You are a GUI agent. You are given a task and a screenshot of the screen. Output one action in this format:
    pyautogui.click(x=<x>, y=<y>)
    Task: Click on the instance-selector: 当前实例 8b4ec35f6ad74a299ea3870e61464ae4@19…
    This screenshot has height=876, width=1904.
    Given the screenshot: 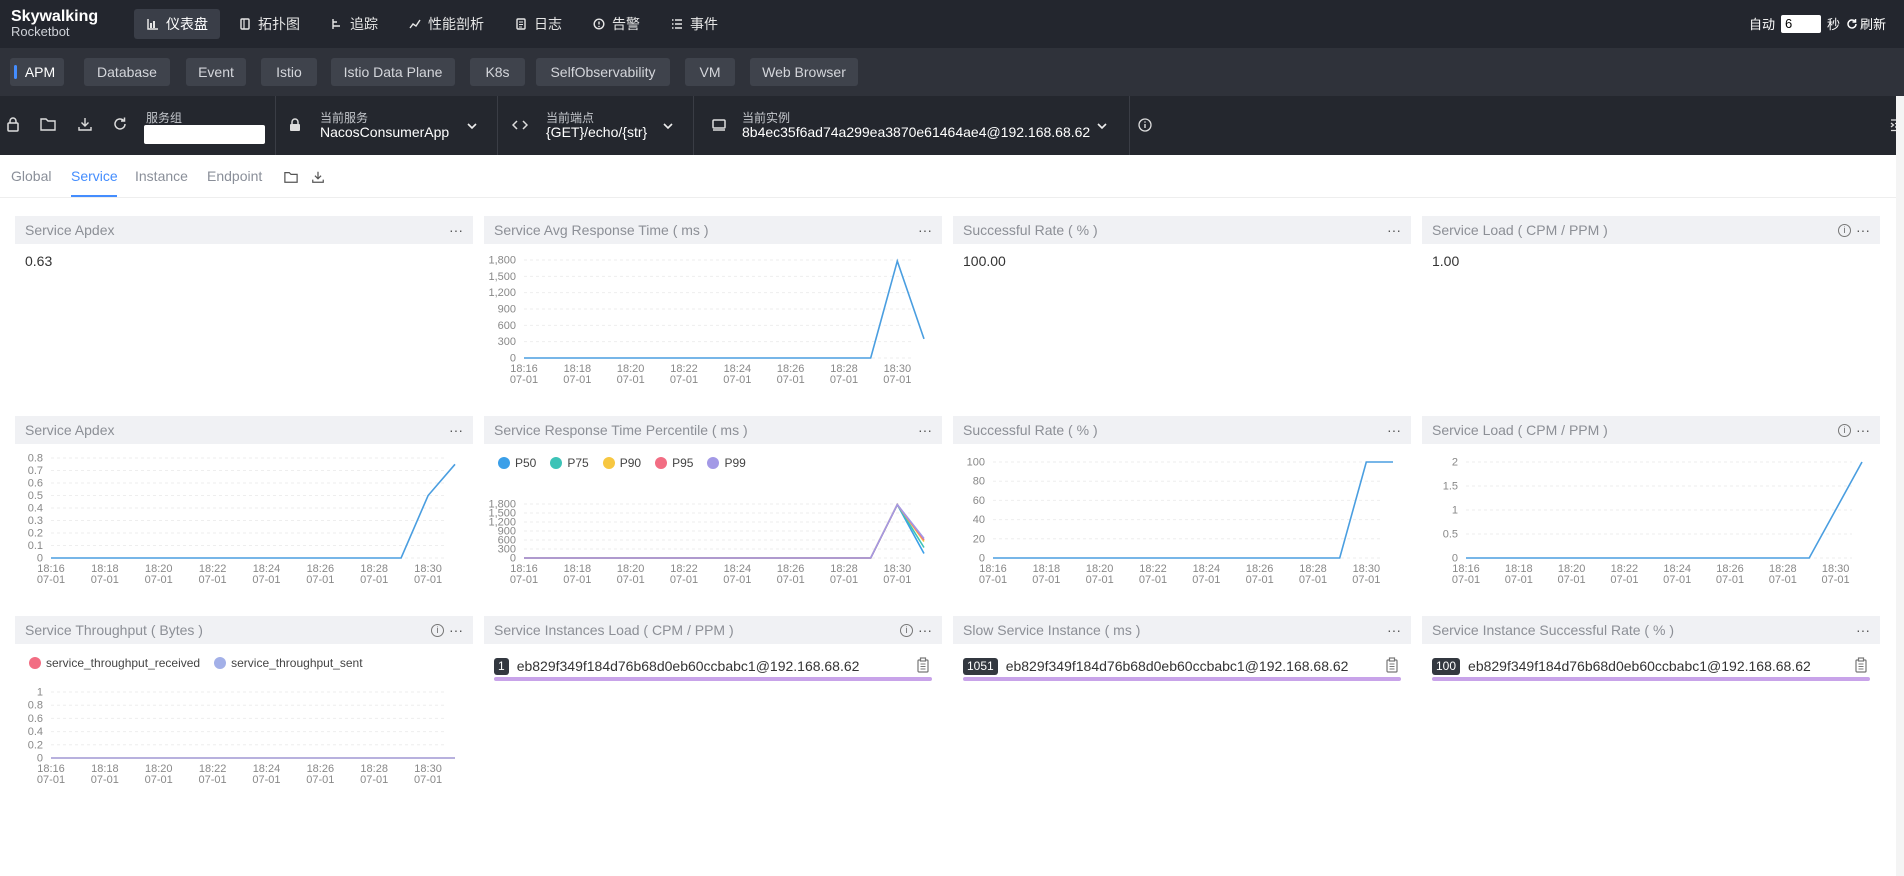 What is the action you would take?
    pyautogui.click(x=912, y=125)
    